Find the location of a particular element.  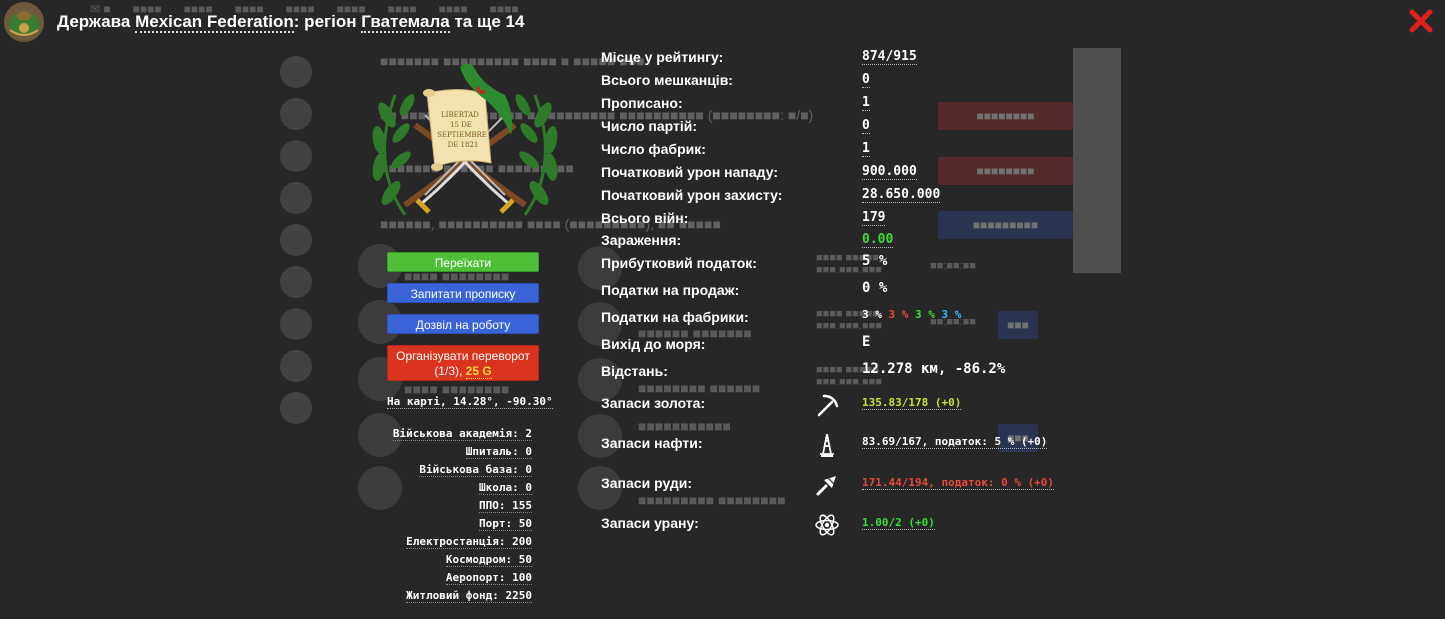

wars-value: 179 is located at coordinates (874, 218).